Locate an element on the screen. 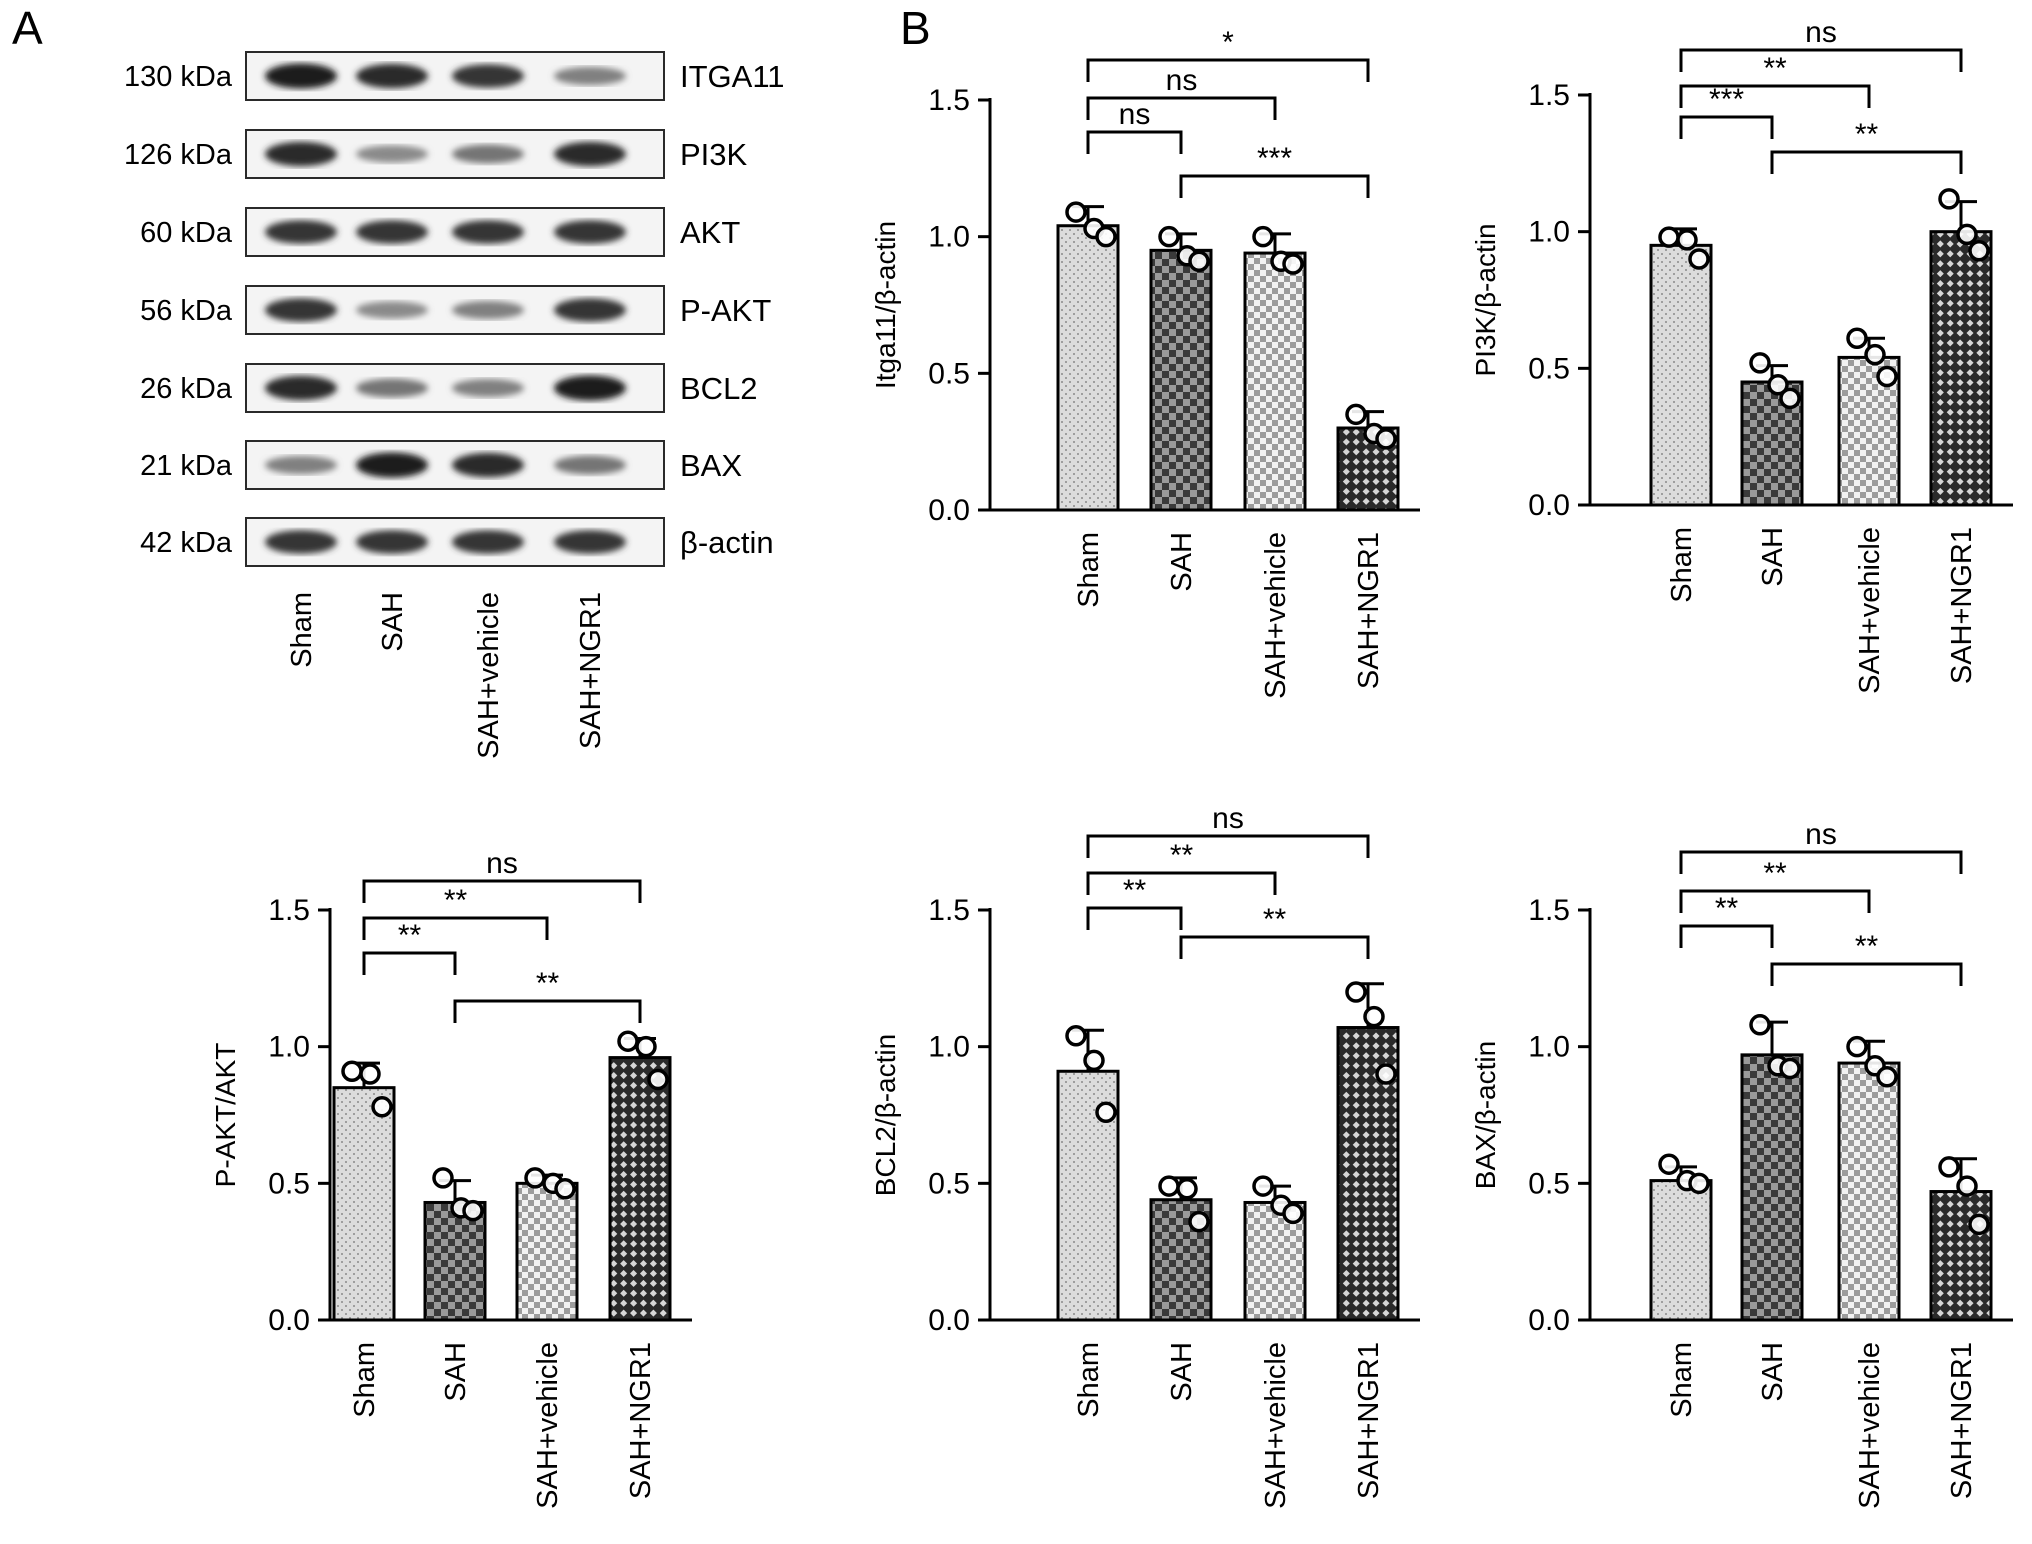 Image resolution: width=2032 pixels, height=1544 pixels. category-label: SAH is located at coordinates (1182, 1372).